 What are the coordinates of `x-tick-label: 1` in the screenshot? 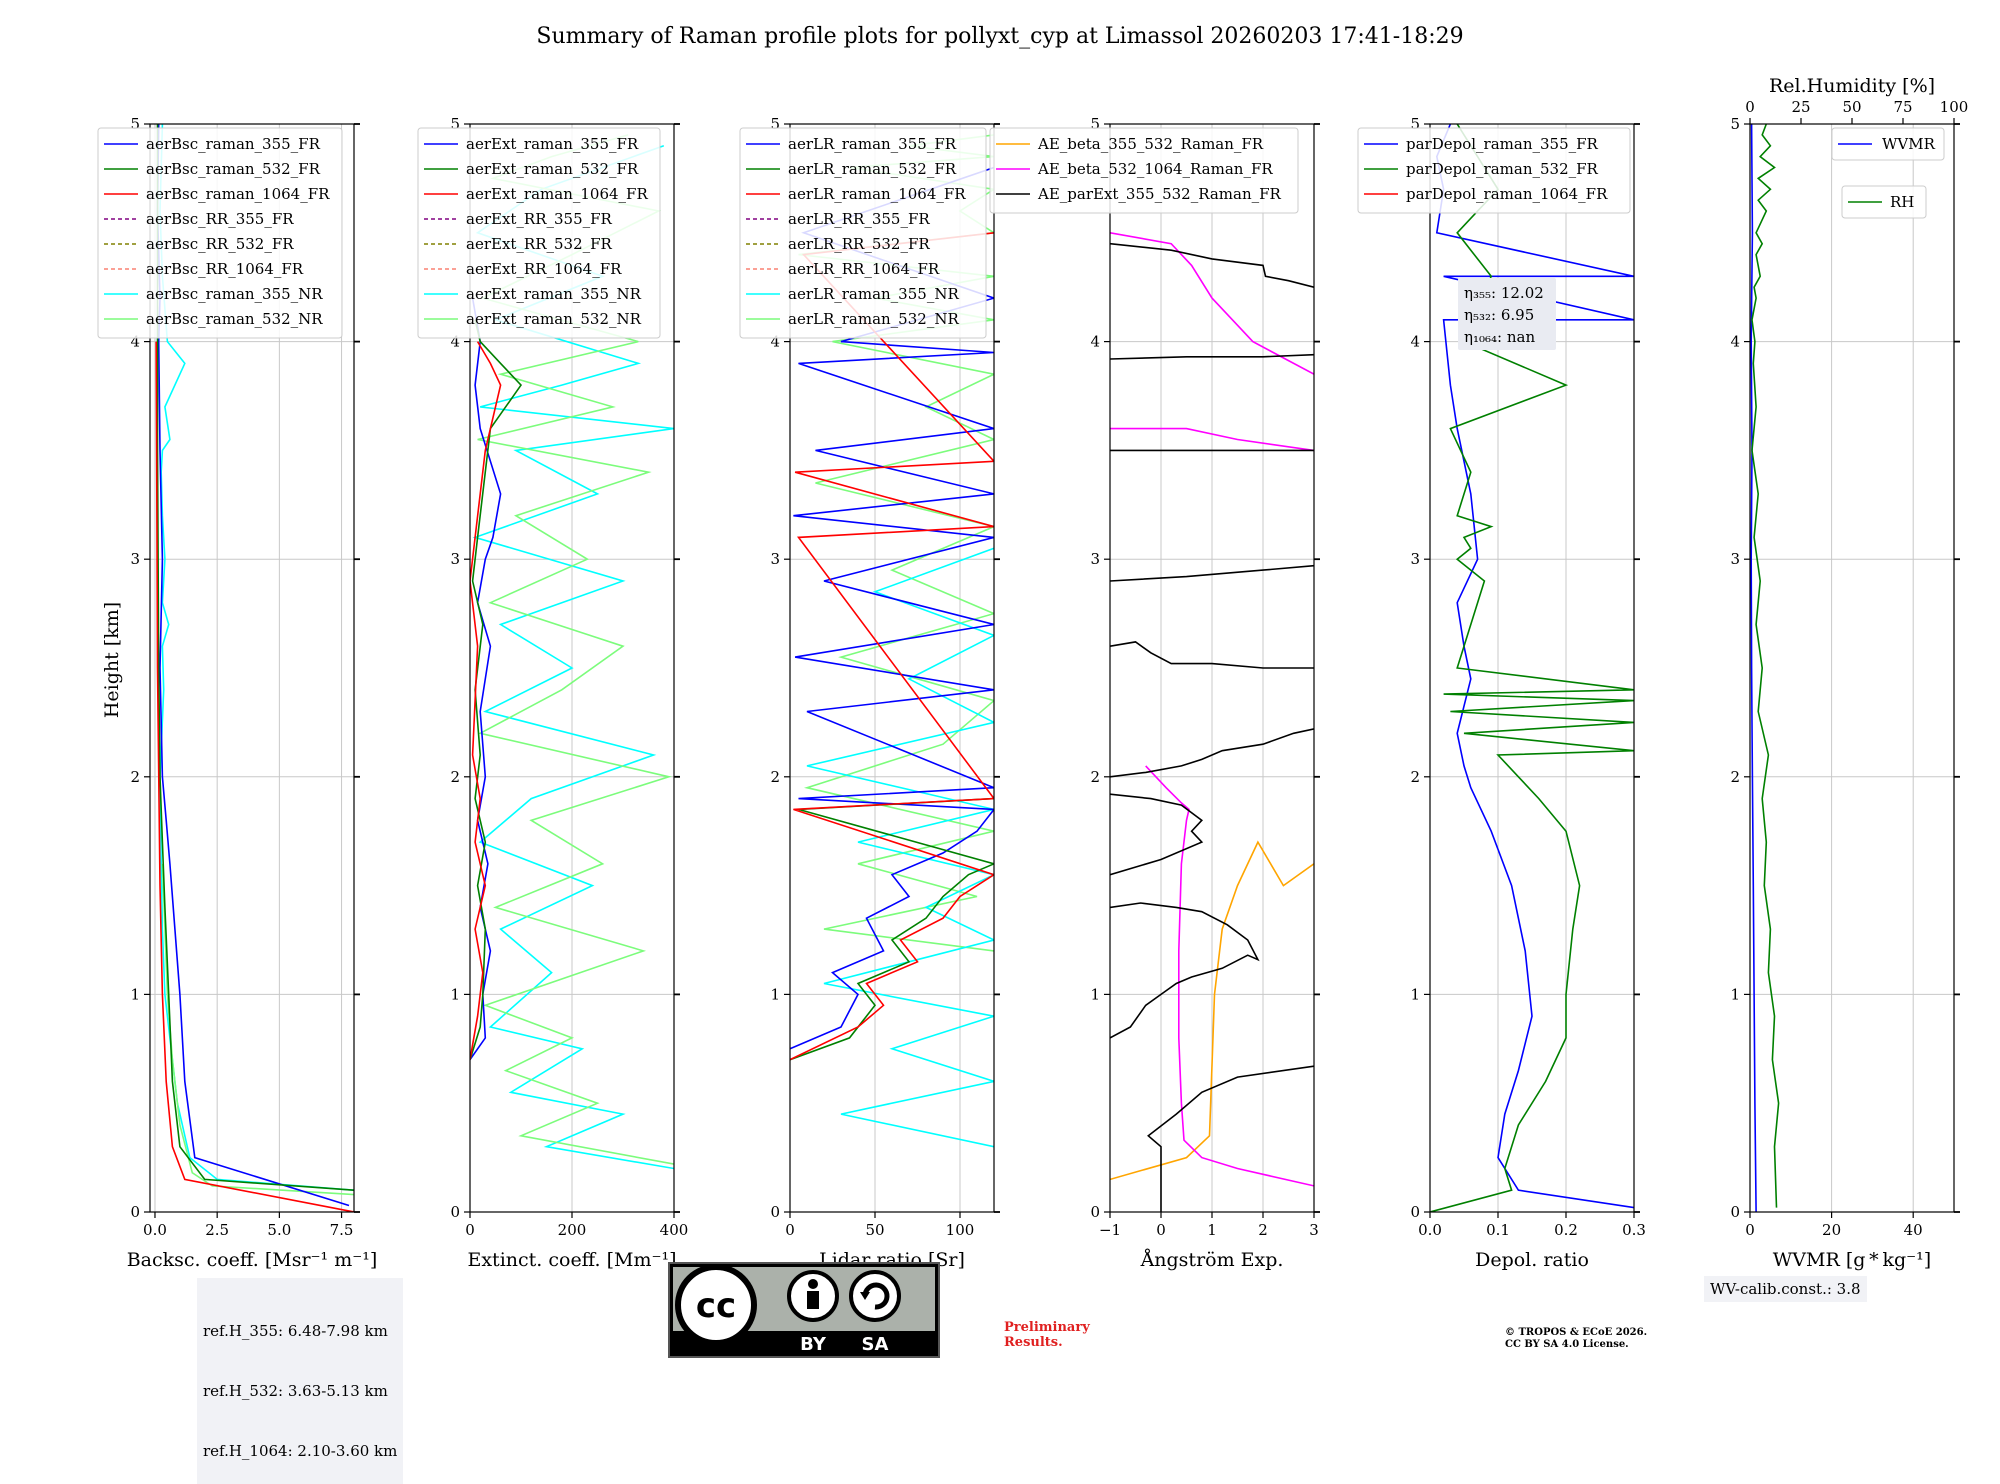 It's located at (1212, 1230).